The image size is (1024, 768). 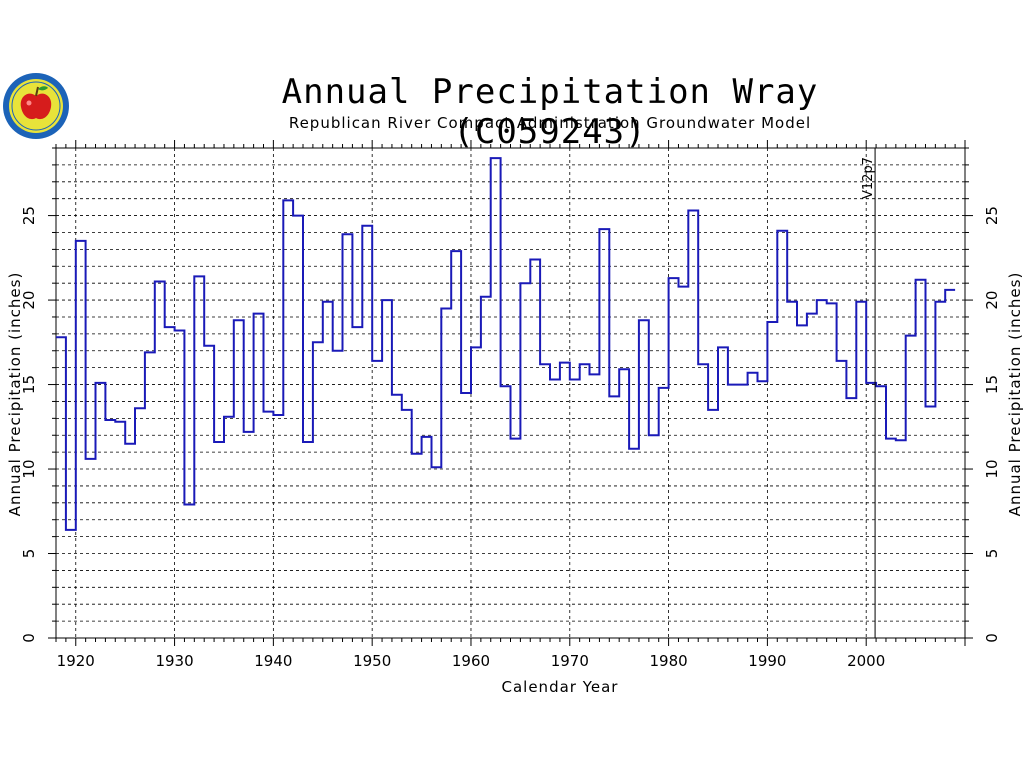 What do you see at coordinates (767, 661) in the screenshot?
I see `x-tick-label: 1990` at bounding box center [767, 661].